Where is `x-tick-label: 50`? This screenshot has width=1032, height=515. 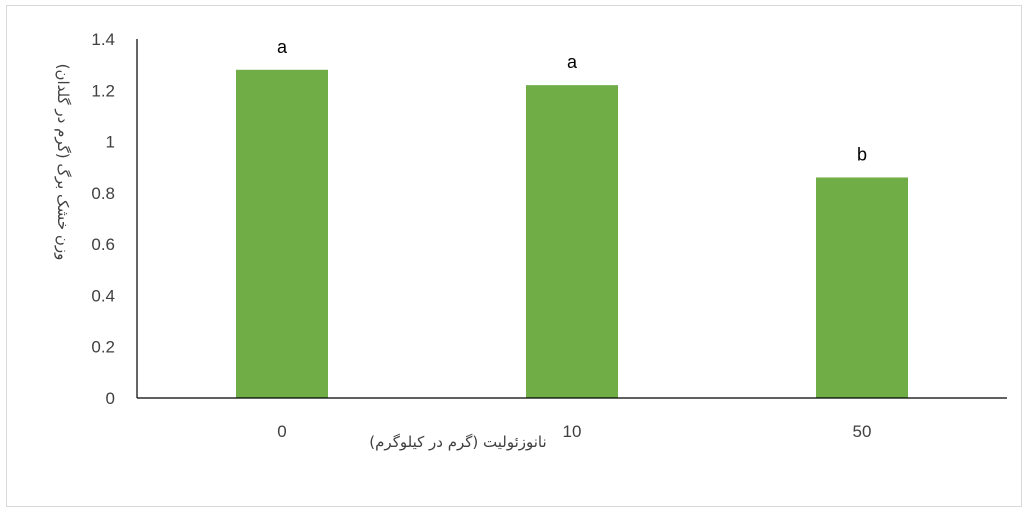 x-tick-label: 50 is located at coordinates (862, 431).